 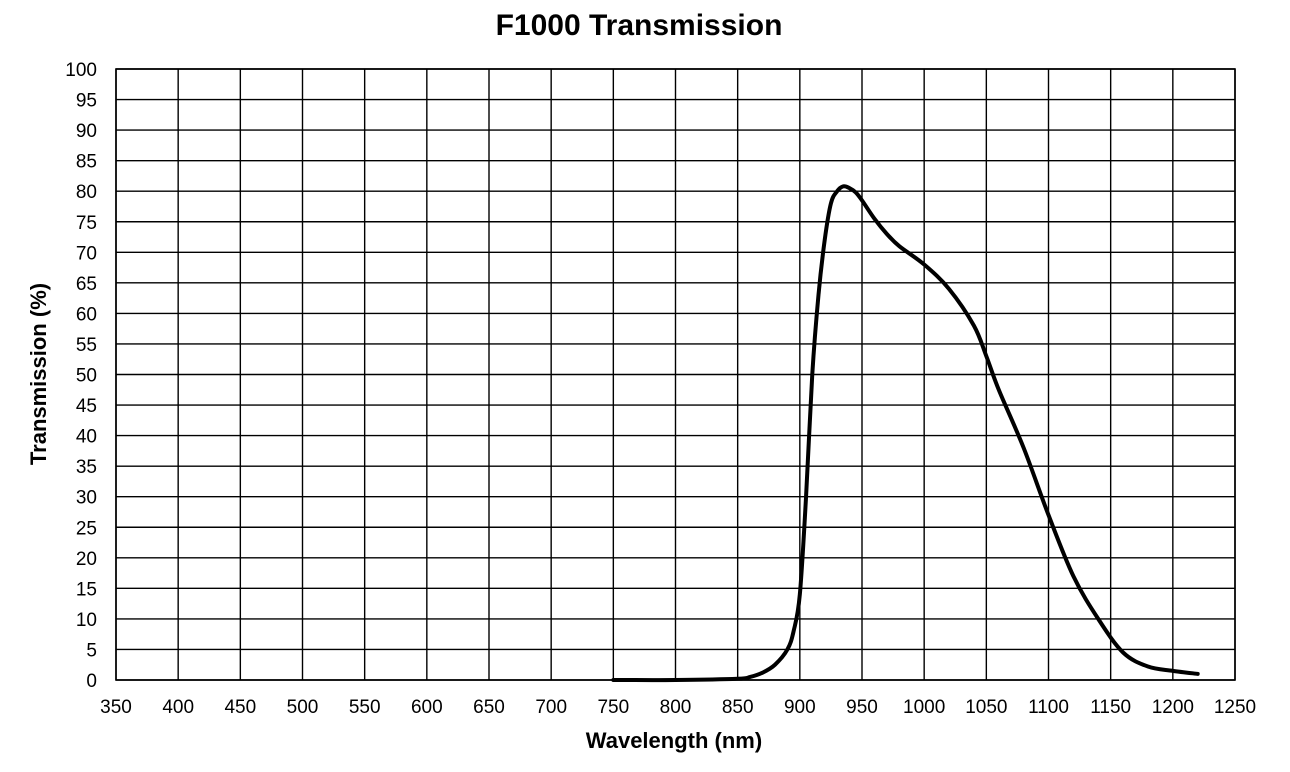 I want to click on y-tick-label: 10, so click(x=86, y=620).